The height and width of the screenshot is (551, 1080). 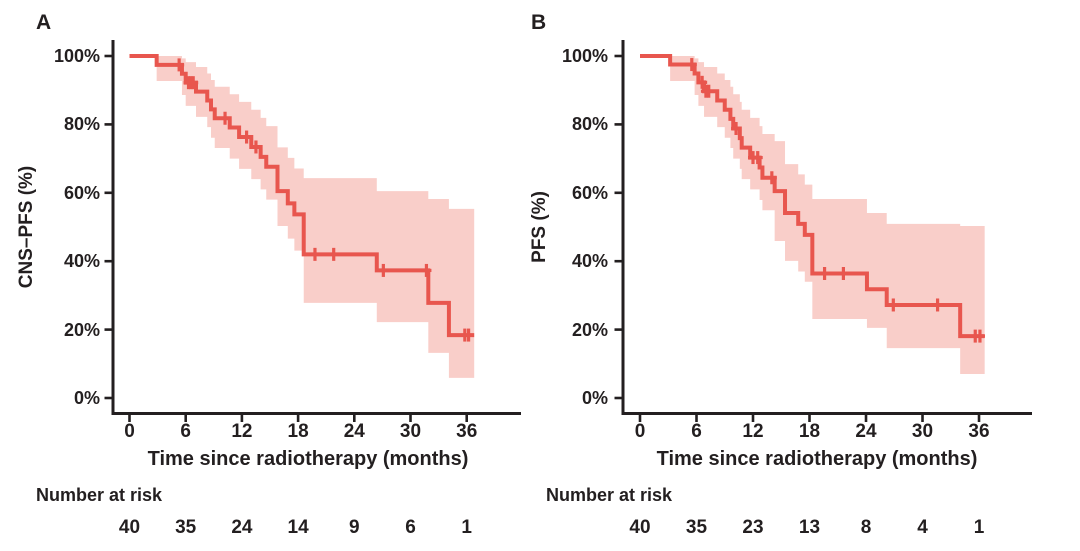 What do you see at coordinates (589, 124) in the screenshot?
I see `panel-b-y-tick-label: 80%` at bounding box center [589, 124].